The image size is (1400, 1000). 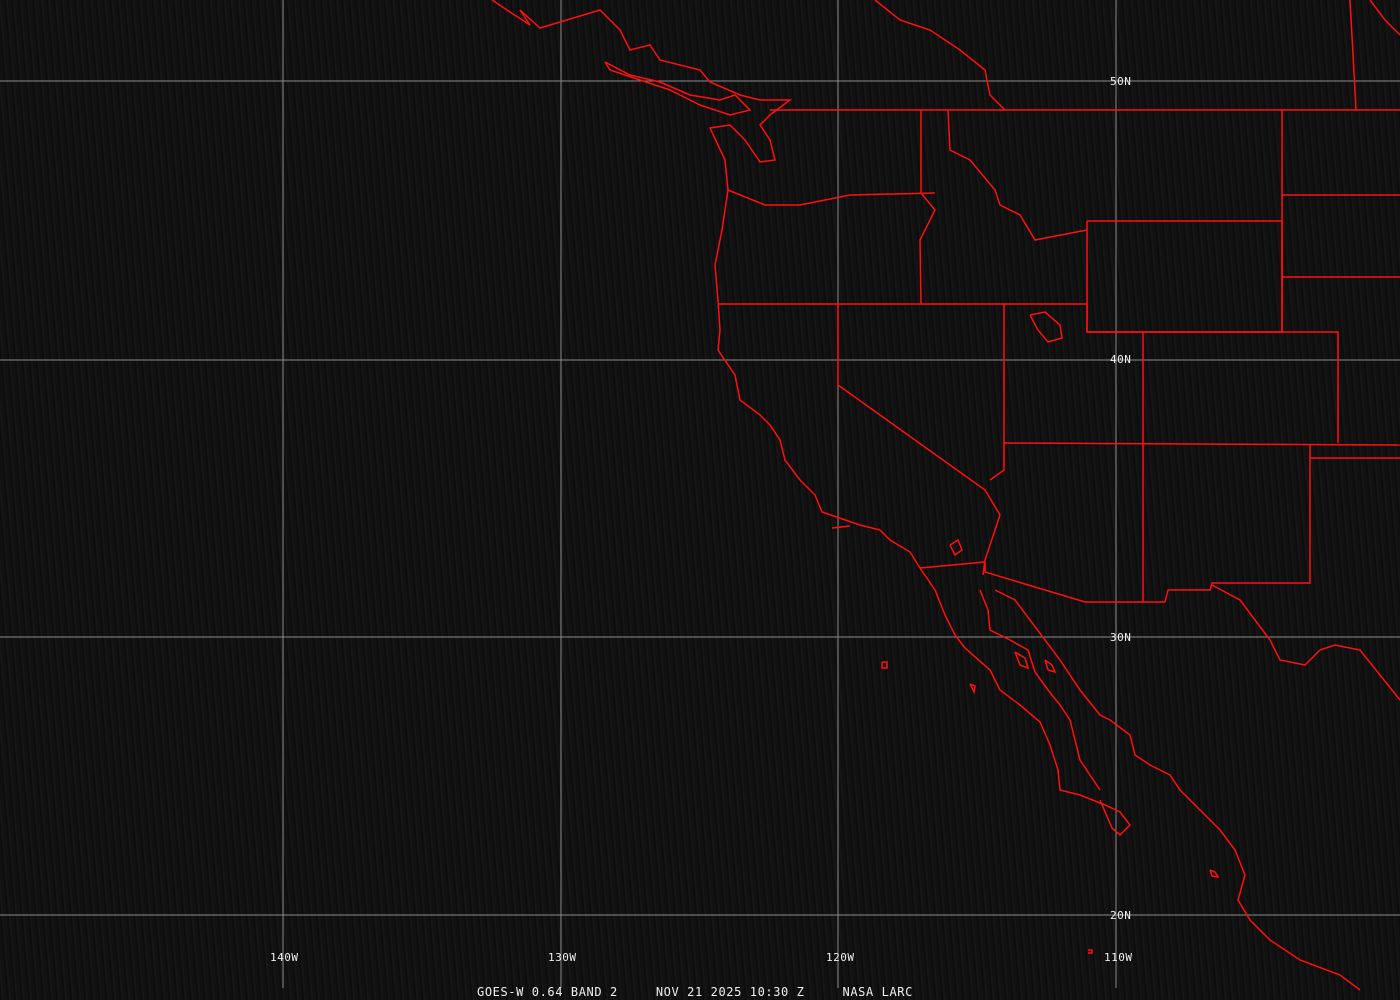 What do you see at coordinates (1237, 524) in the screenshot?
I see `new-mexico-border` at bounding box center [1237, 524].